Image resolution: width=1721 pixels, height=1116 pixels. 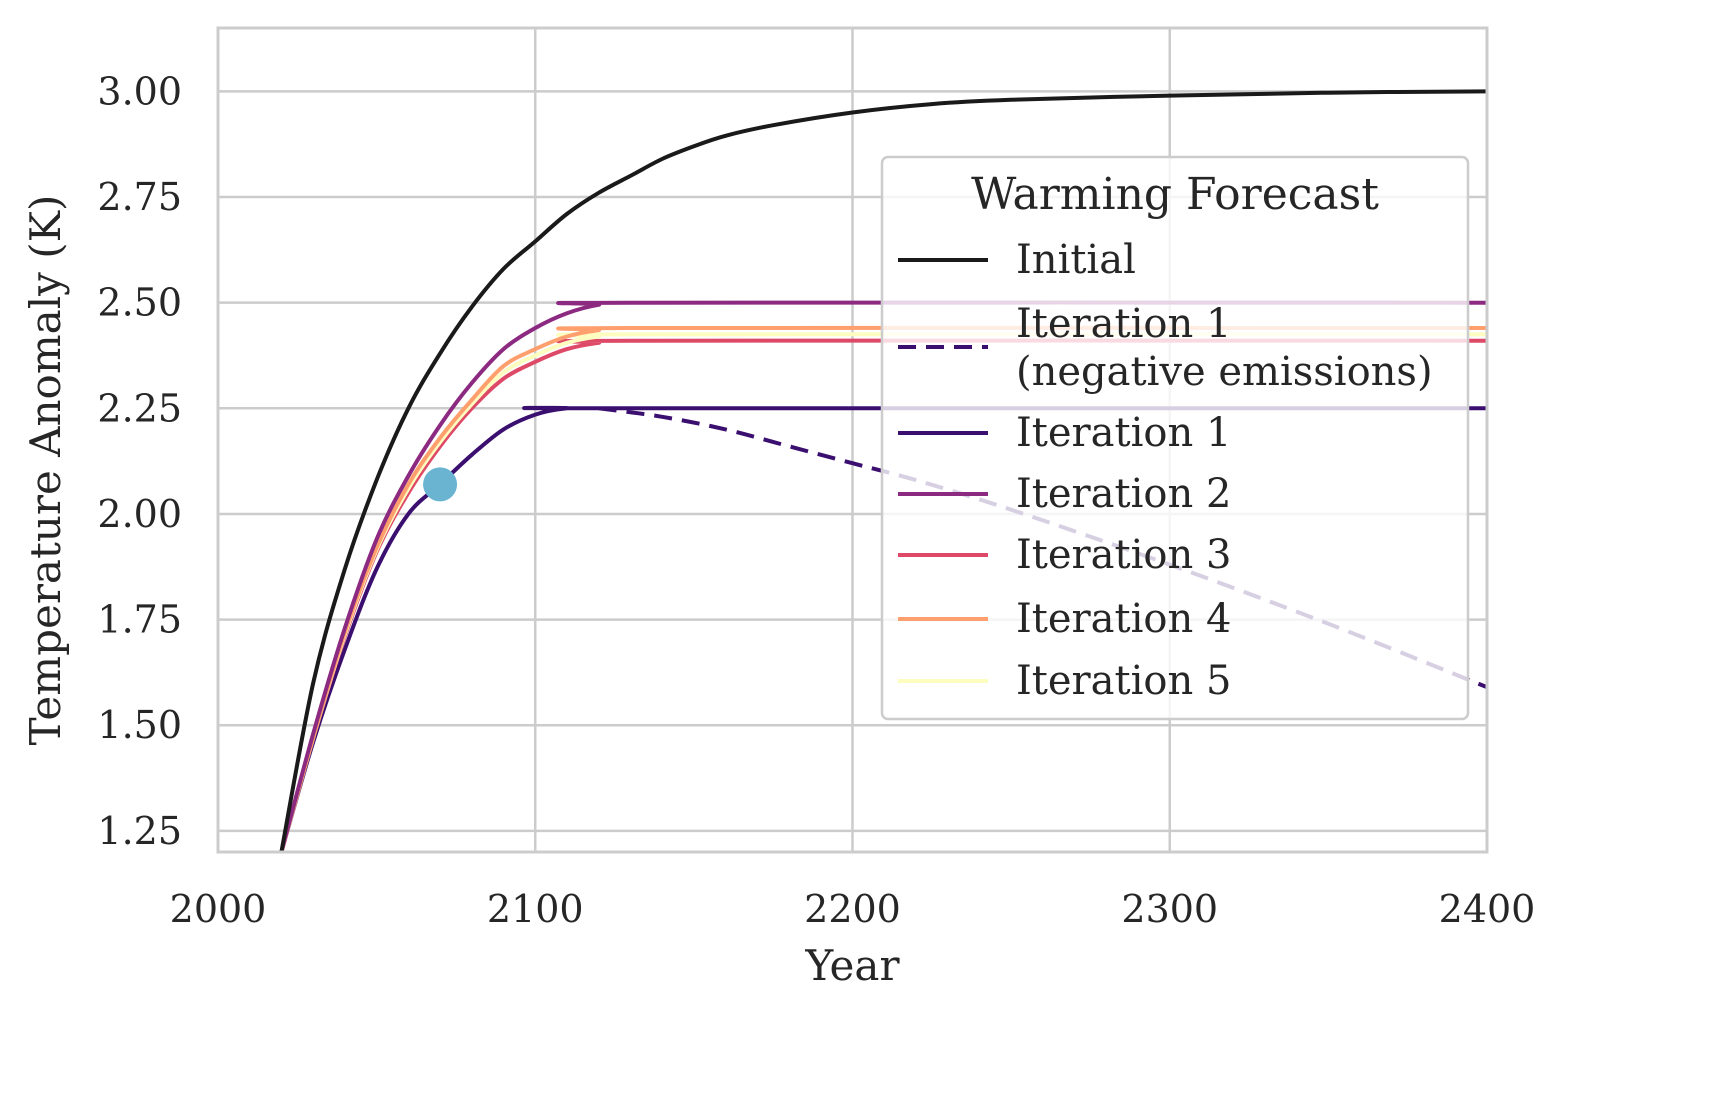 I want to click on legend-entry-iter3: Iteration 3, so click(x=1064, y=555).